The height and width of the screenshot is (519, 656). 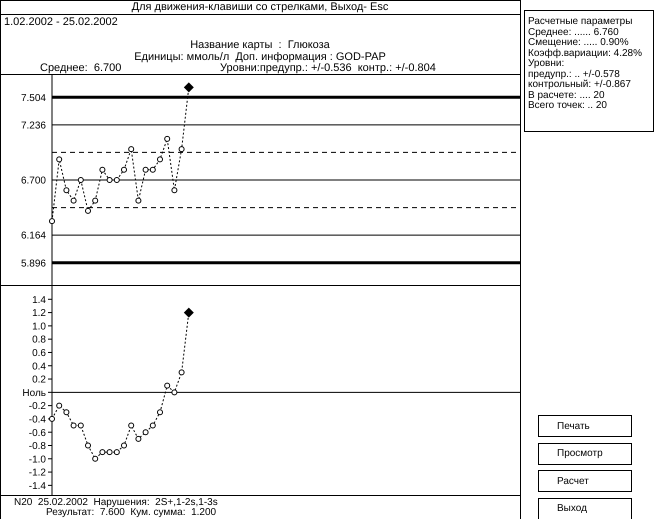 What do you see at coordinates (574, 74) in the screenshot?
I see `text: предупр.: .. +/-0.578` at bounding box center [574, 74].